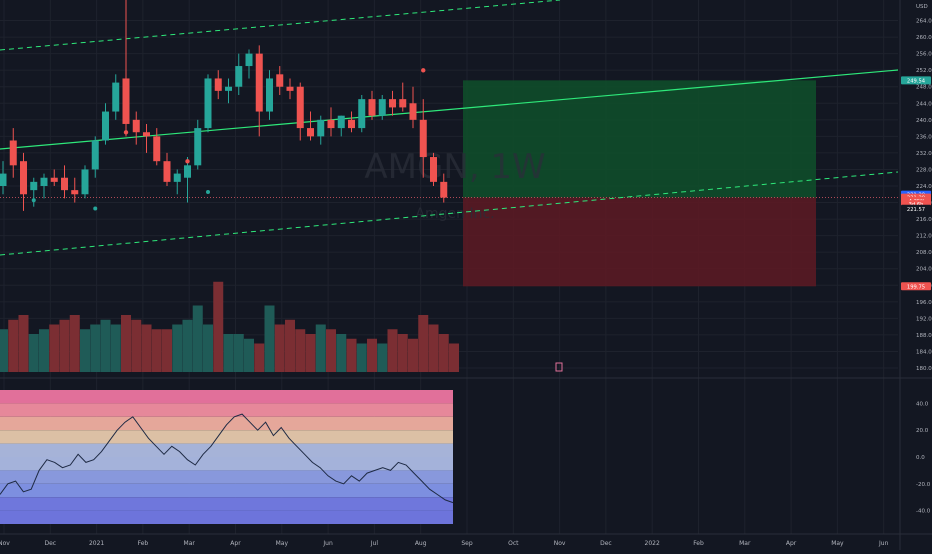 The width and height of the screenshot is (932, 554). Describe the element at coordinates (698, 543) in the screenshot. I see `time-tick-label: Feb` at that location.